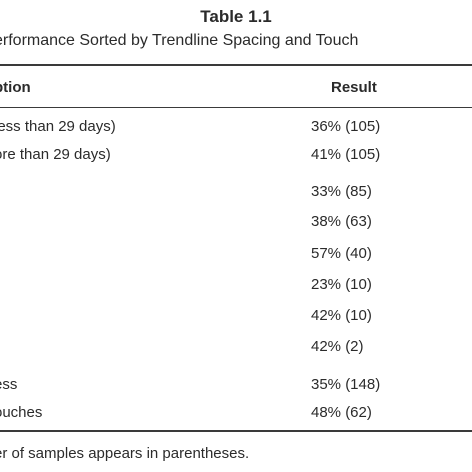 The width and height of the screenshot is (472, 472). I want to click on table-top-rule, so click(236, 65).